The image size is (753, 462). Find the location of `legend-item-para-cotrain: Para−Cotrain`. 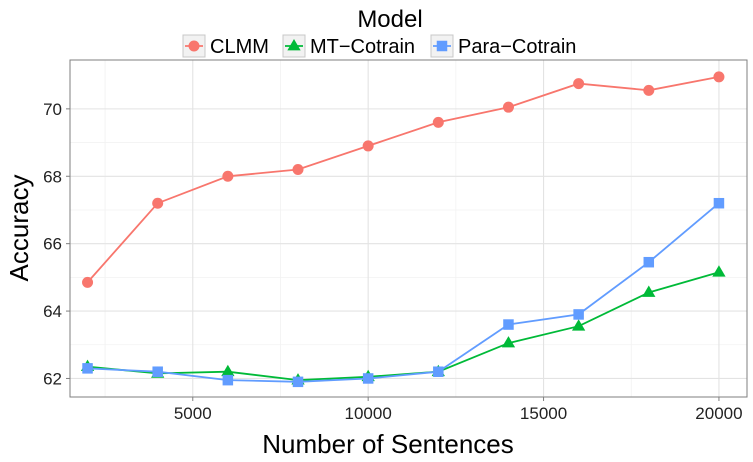

legend-item-para-cotrain: Para−Cotrain is located at coordinates (503, 46).